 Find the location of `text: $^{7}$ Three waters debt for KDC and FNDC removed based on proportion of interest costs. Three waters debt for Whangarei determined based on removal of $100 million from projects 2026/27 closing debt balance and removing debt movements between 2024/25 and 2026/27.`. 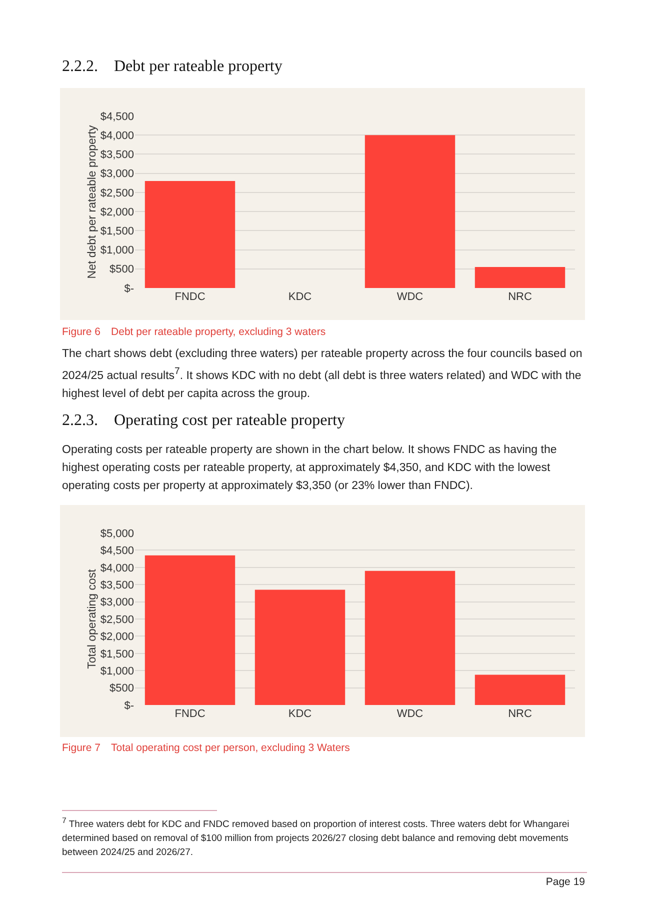

text: $^{7}$ Three waters debt for KDC and FNDC removed based on proportion of interest costs. Three waters debt for Whangarei determined based on removal of $100 million from projects 2026/27 closing debt balance and removing debt movements between 2024/25 and 2026/27. is located at coordinates (316, 837).